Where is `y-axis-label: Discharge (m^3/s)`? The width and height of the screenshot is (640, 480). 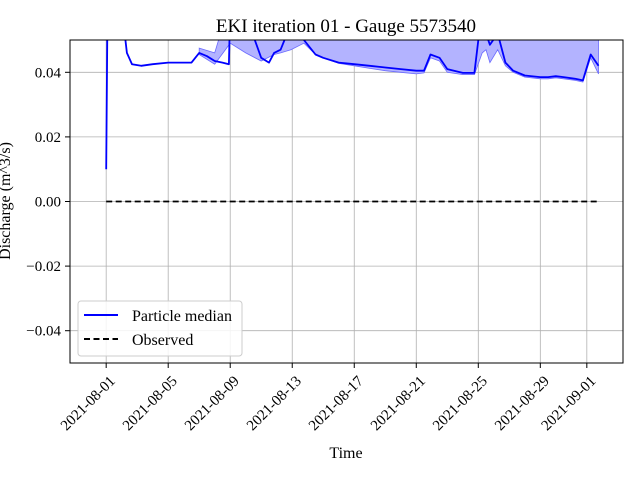
y-axis-label: Discharge (m^3/s) is located at coordinates (7, 201).